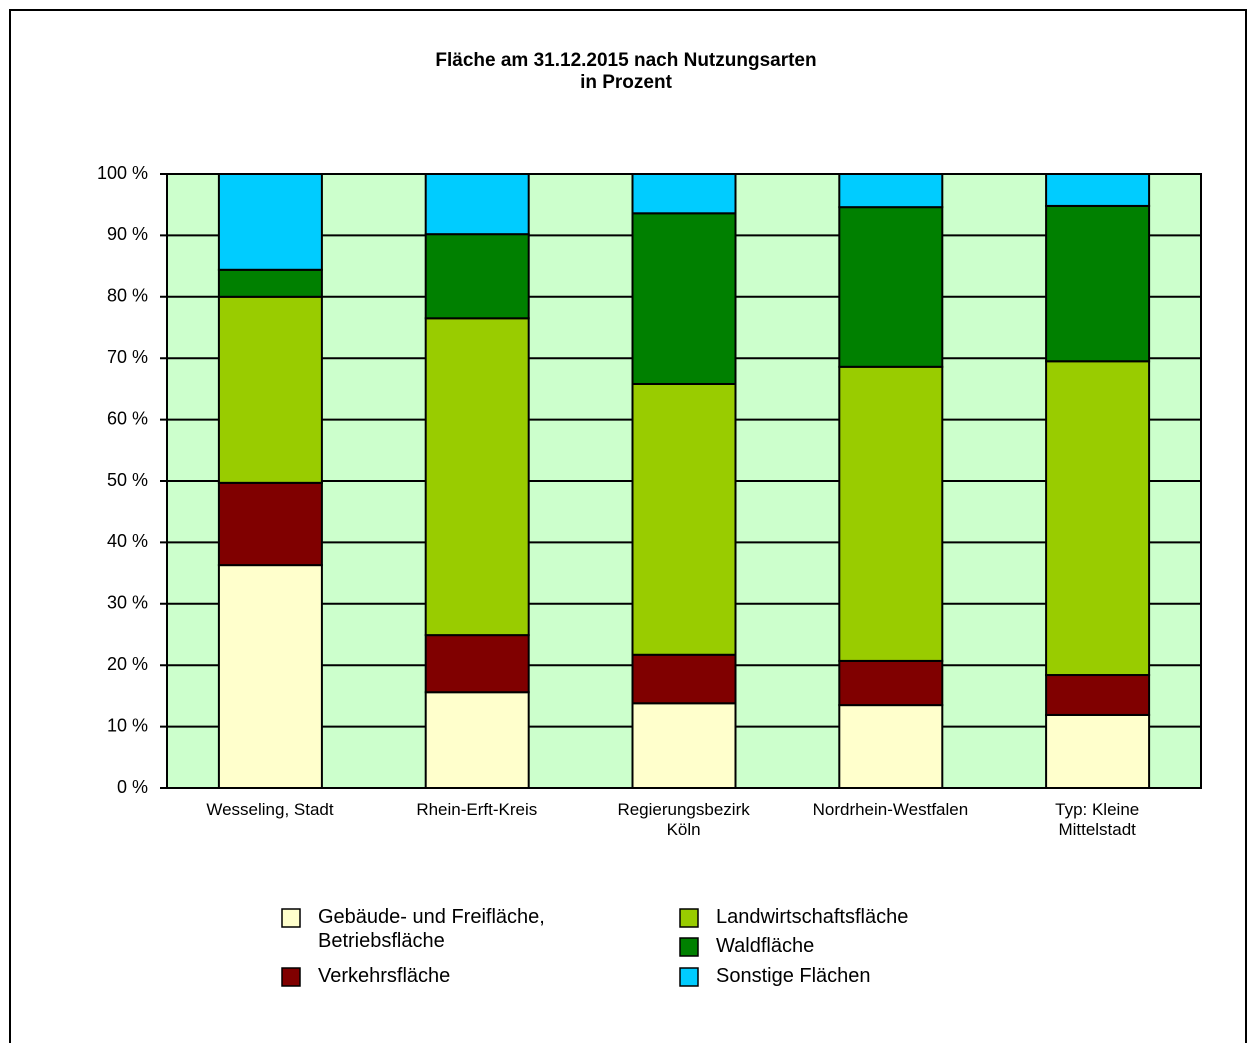  Describe the element at coordinates (384, 976) in the screenshot. I see `legend-label: Verkehrsfläche` at that location.